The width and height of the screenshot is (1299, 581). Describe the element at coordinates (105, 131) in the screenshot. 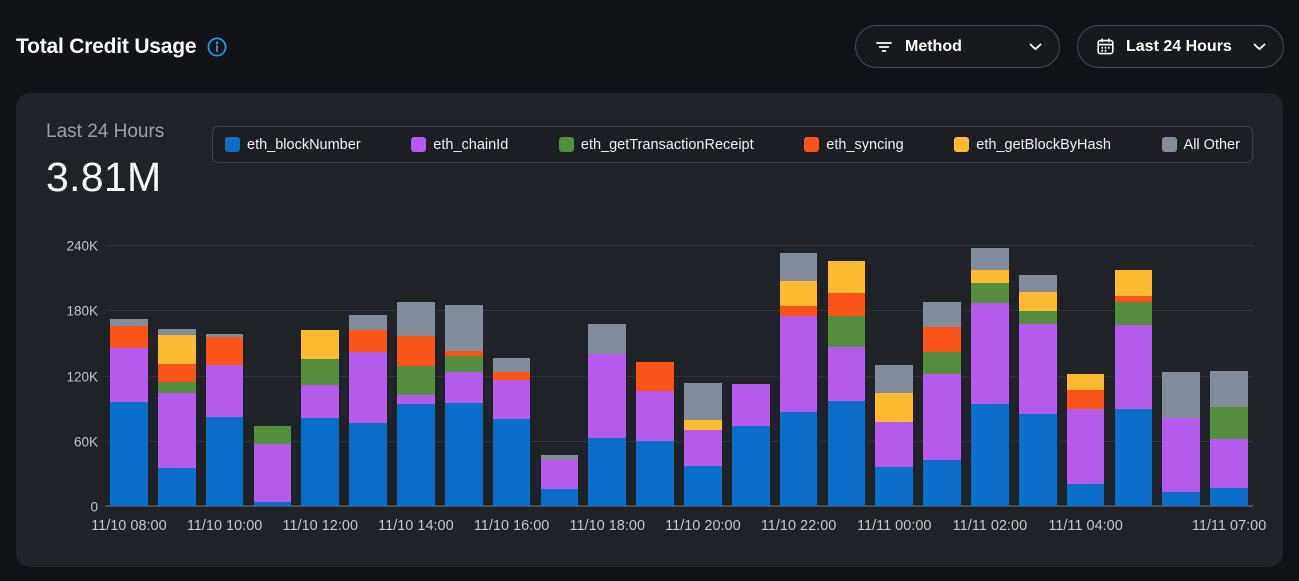

I see `summary-period-label: Last 24 Hours` at that location.